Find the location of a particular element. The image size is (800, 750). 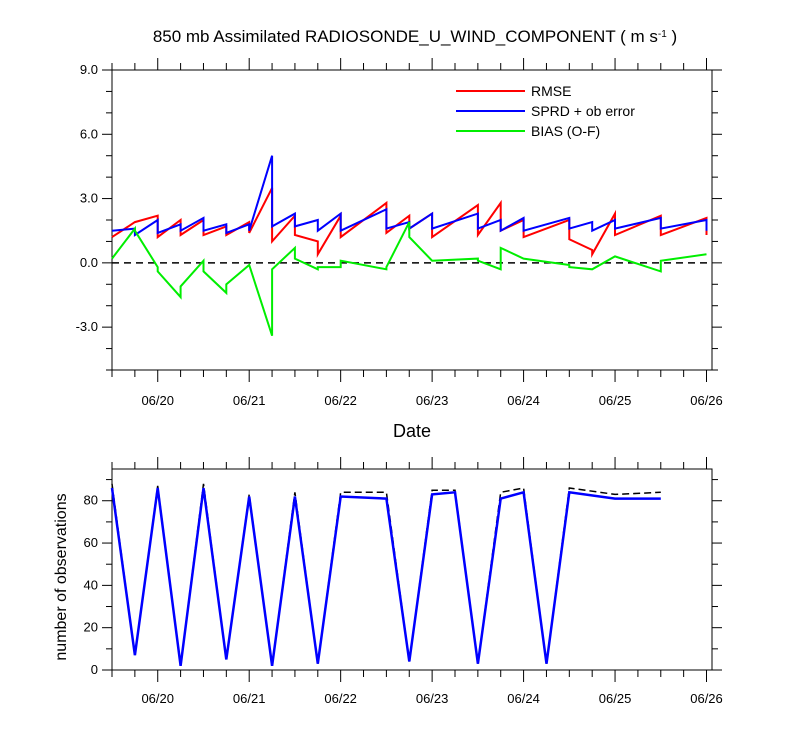

legend-rmse-label: RMSE is located at coordinates (551, 91).